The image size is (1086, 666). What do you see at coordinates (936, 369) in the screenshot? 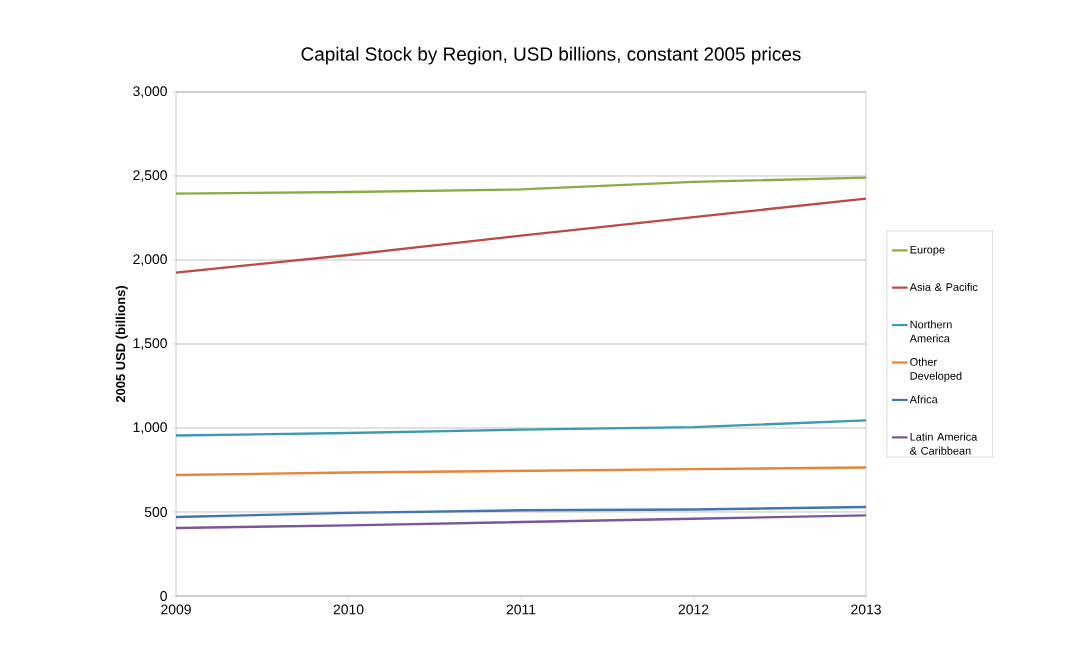
I see `legend-label: Other Developed` at bounding box center [936, 369].